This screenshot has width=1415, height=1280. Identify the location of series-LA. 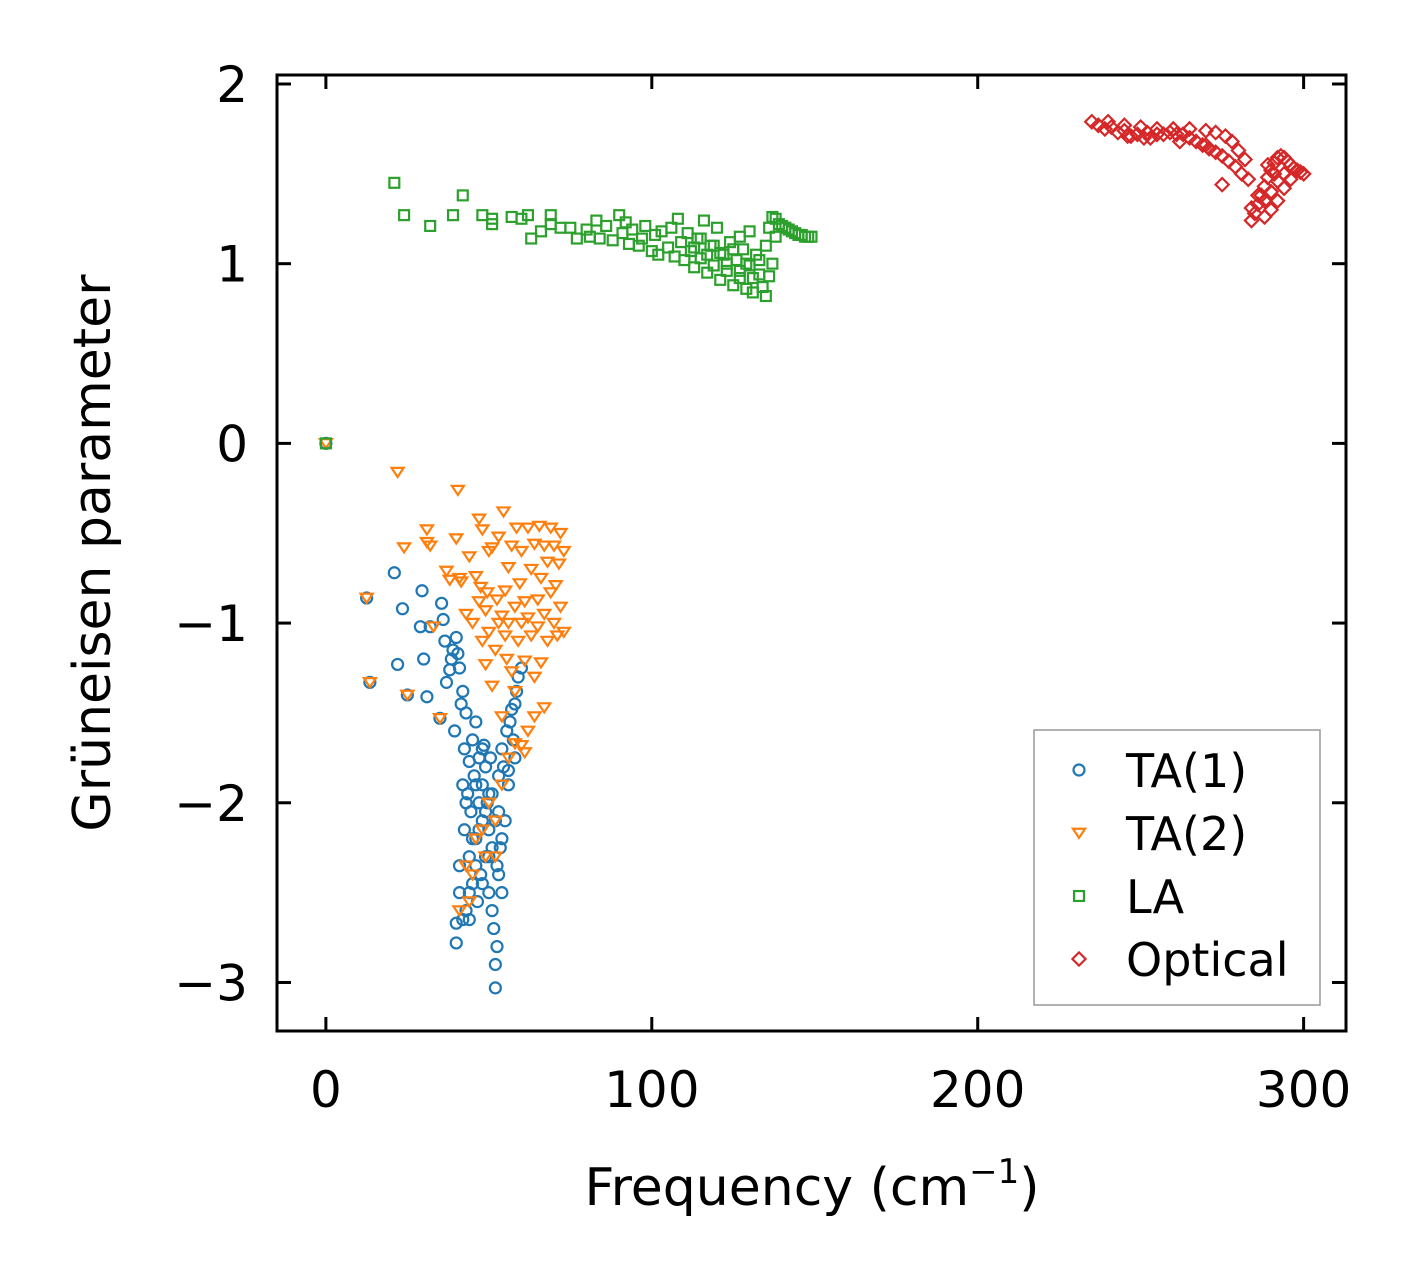
(568, 313).